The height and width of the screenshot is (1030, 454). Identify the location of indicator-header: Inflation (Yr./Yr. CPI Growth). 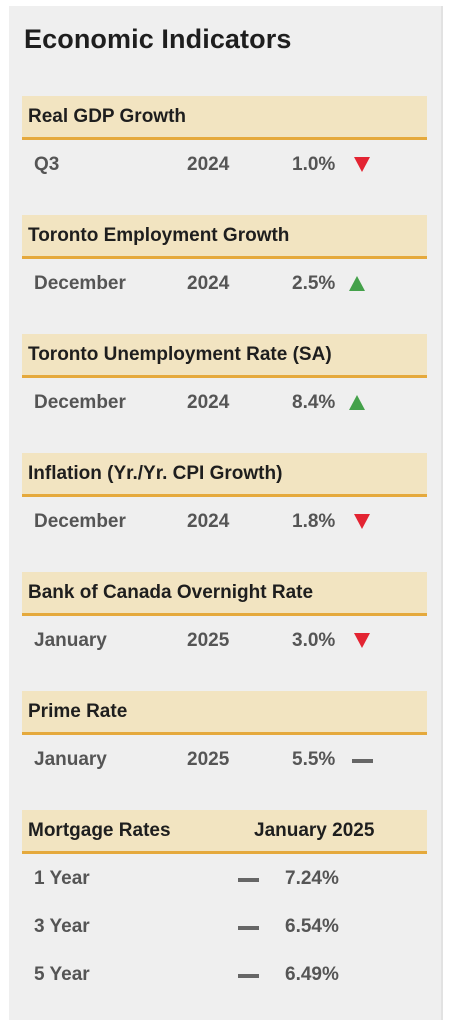
(224, 475).